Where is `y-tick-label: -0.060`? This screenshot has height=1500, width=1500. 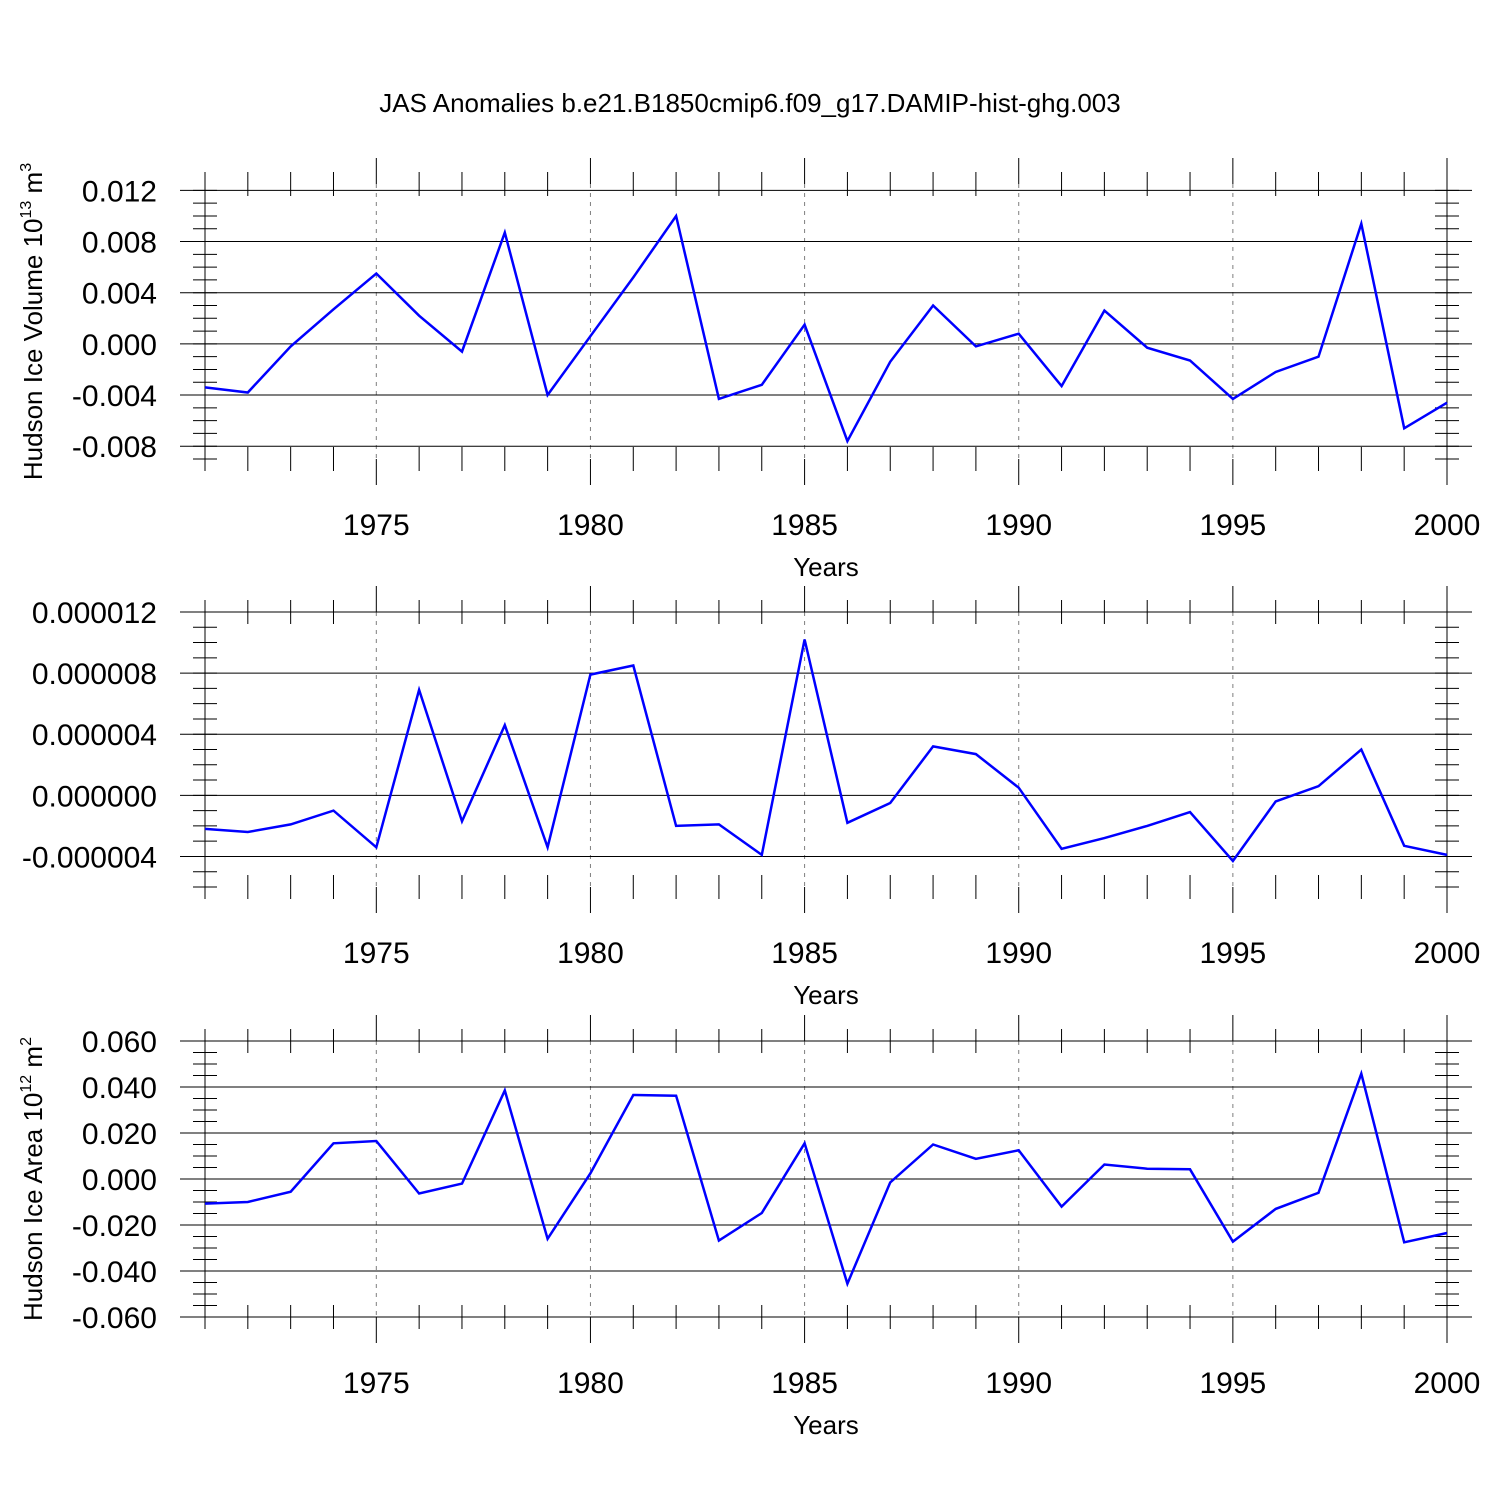
y-tick-label: -0.060 is located at coordinates (114, 1318).